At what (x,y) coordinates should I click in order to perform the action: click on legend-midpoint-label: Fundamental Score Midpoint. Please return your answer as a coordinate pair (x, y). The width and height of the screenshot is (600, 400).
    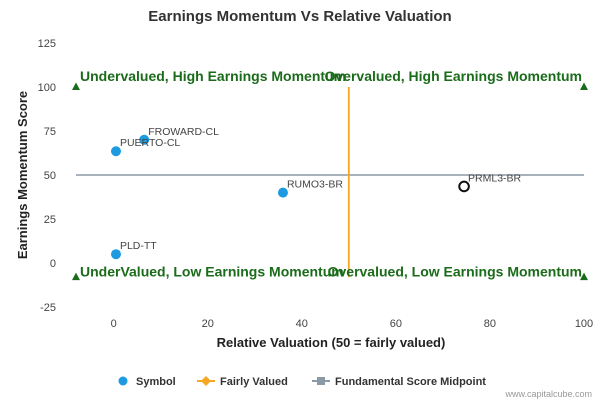
    Looking at the image, I should click on (410, 382).